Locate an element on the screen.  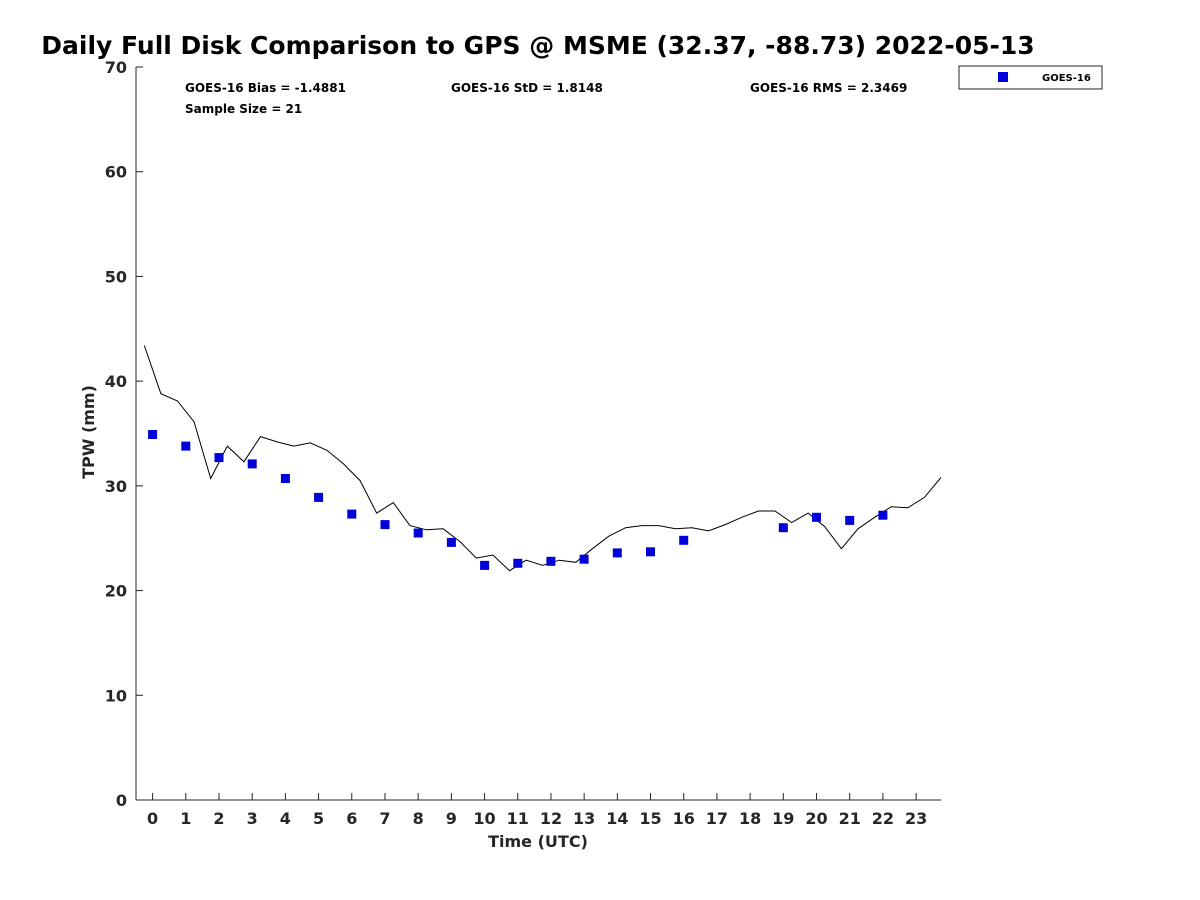
y-tick-label: 70 is located at coordinates (116, 67).